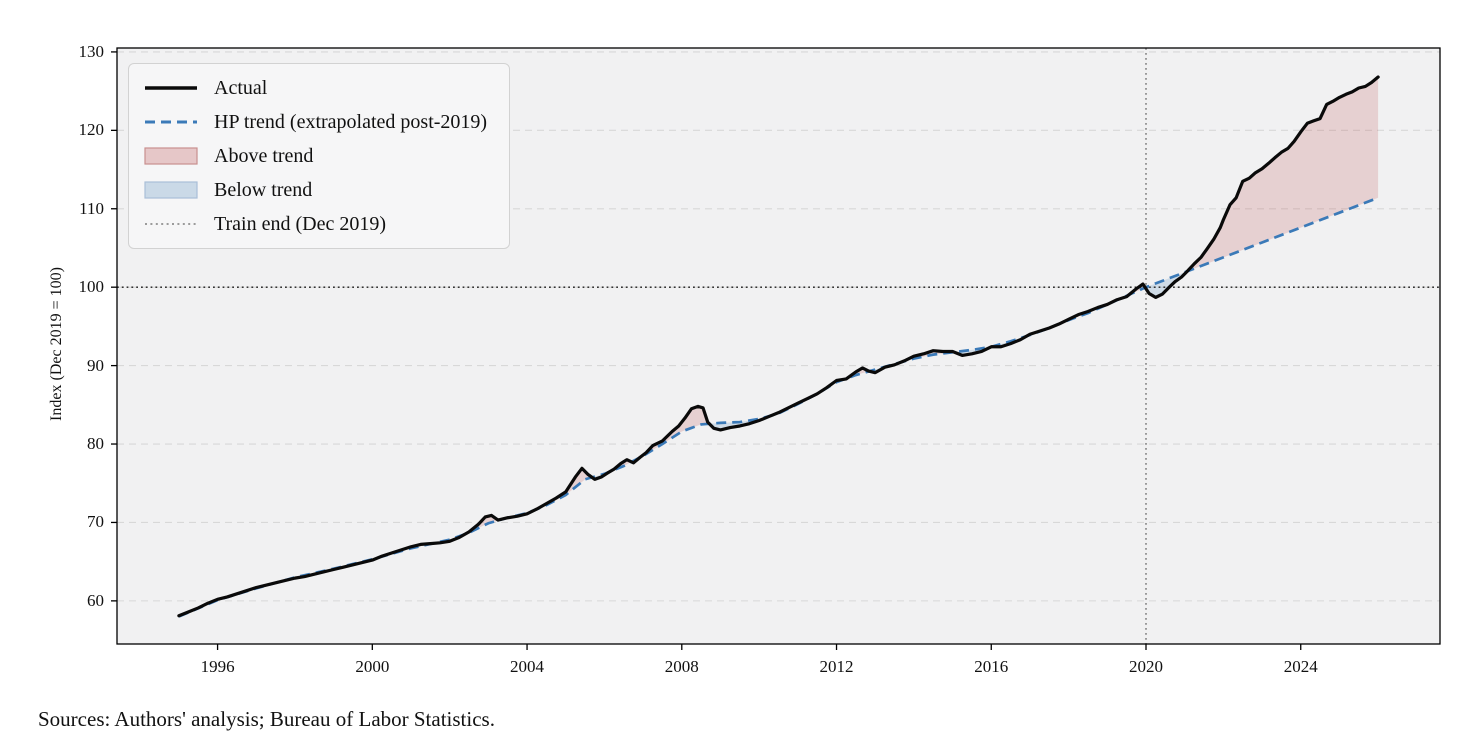 This screenshot has height=756, width=1466. What do you see at coordinates (681, 666) in the screenshot?
I see `x-axis-tick-label: 2008` at bounding box center [681, 666].